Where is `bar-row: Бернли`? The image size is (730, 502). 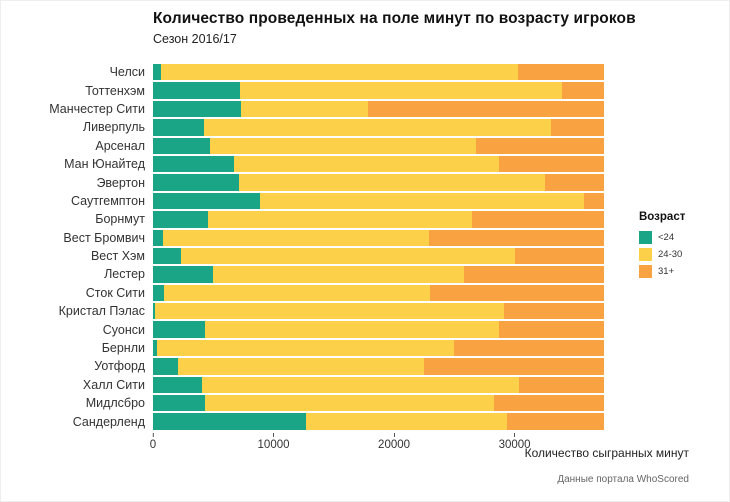 bar-row: Бернли is located at coordinates (311, 348).